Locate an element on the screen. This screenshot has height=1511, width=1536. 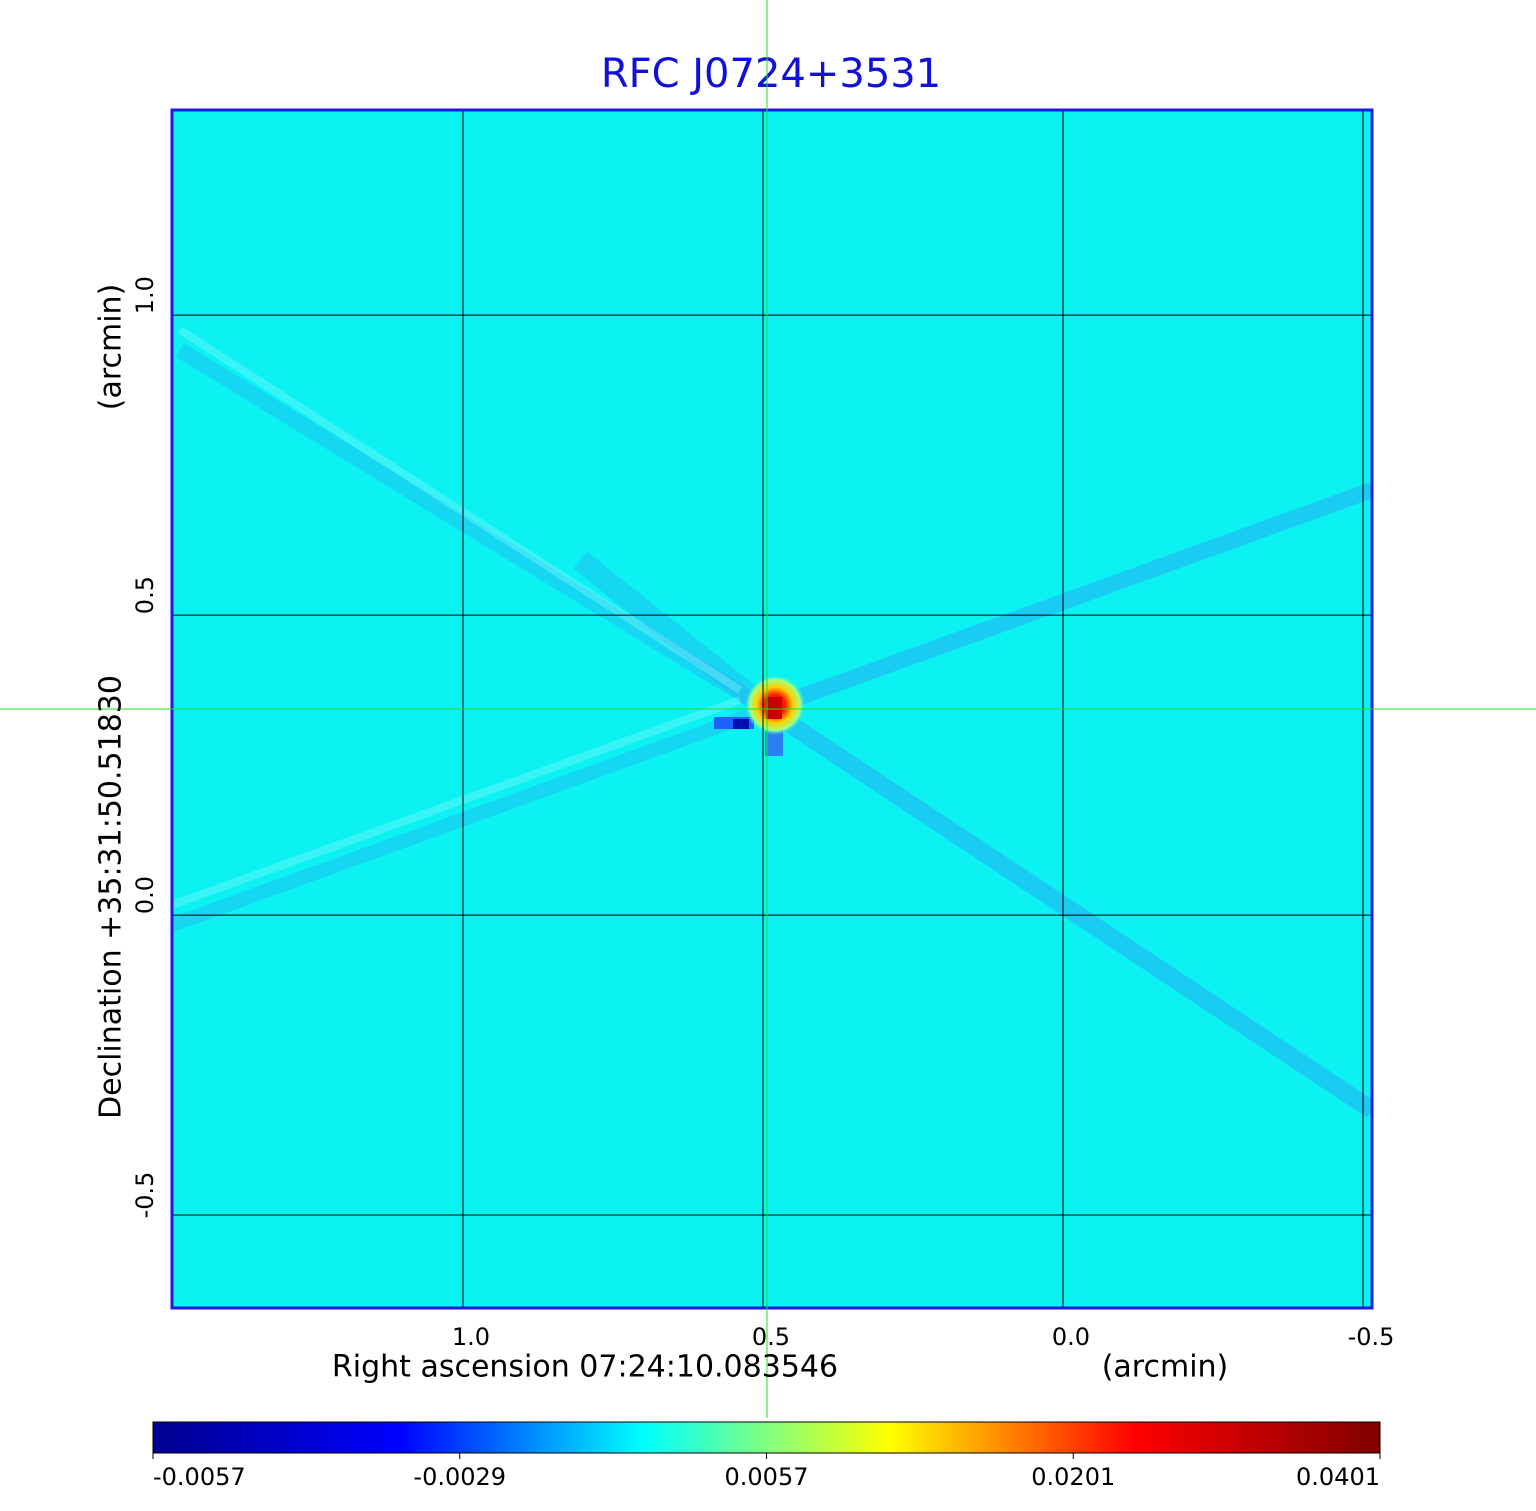
x-tick-label: 1.0 is located at coordinates (471, 1337).